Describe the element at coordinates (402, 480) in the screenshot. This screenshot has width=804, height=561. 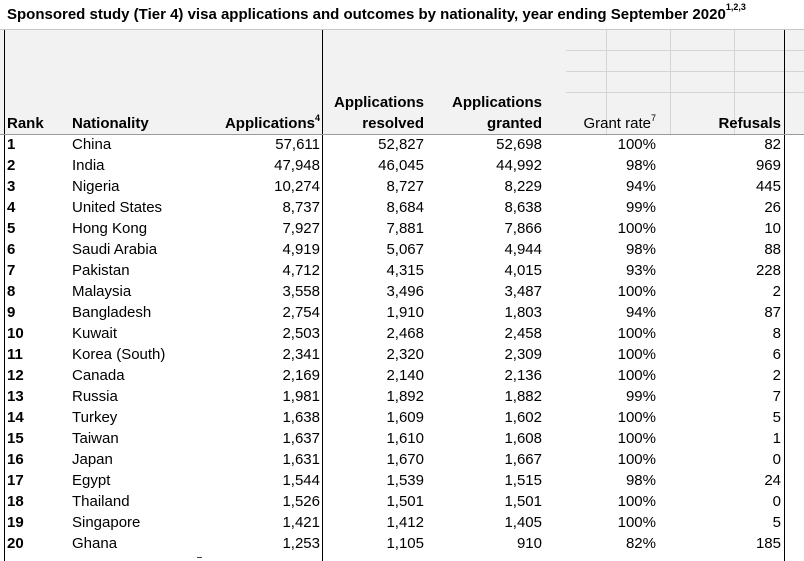
I see `table-row: 17 Egypt 1,544 1,539 1,515 98% 24` at that location.